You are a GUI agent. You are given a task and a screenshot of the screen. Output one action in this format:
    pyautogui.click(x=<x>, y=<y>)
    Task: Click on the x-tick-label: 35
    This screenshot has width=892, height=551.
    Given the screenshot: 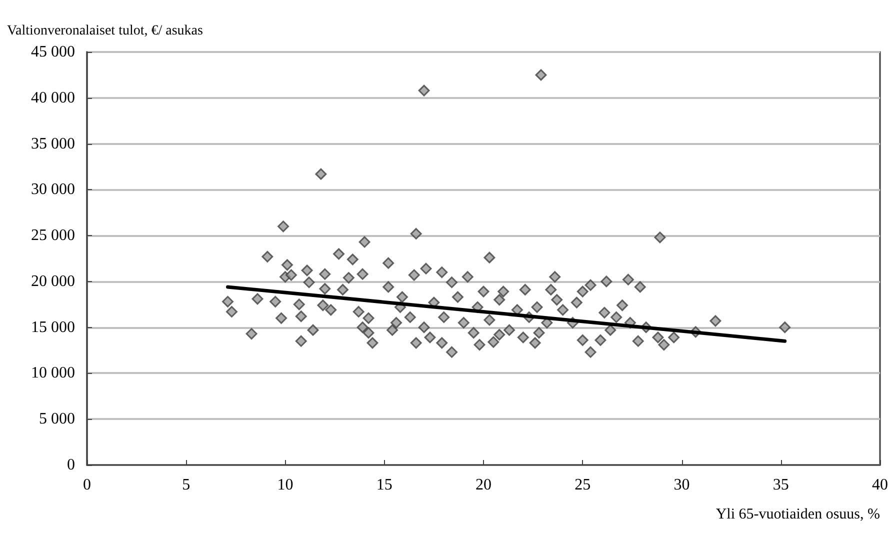 What is the action you would take?
    pyautogui.click(x=780, y=485)
    